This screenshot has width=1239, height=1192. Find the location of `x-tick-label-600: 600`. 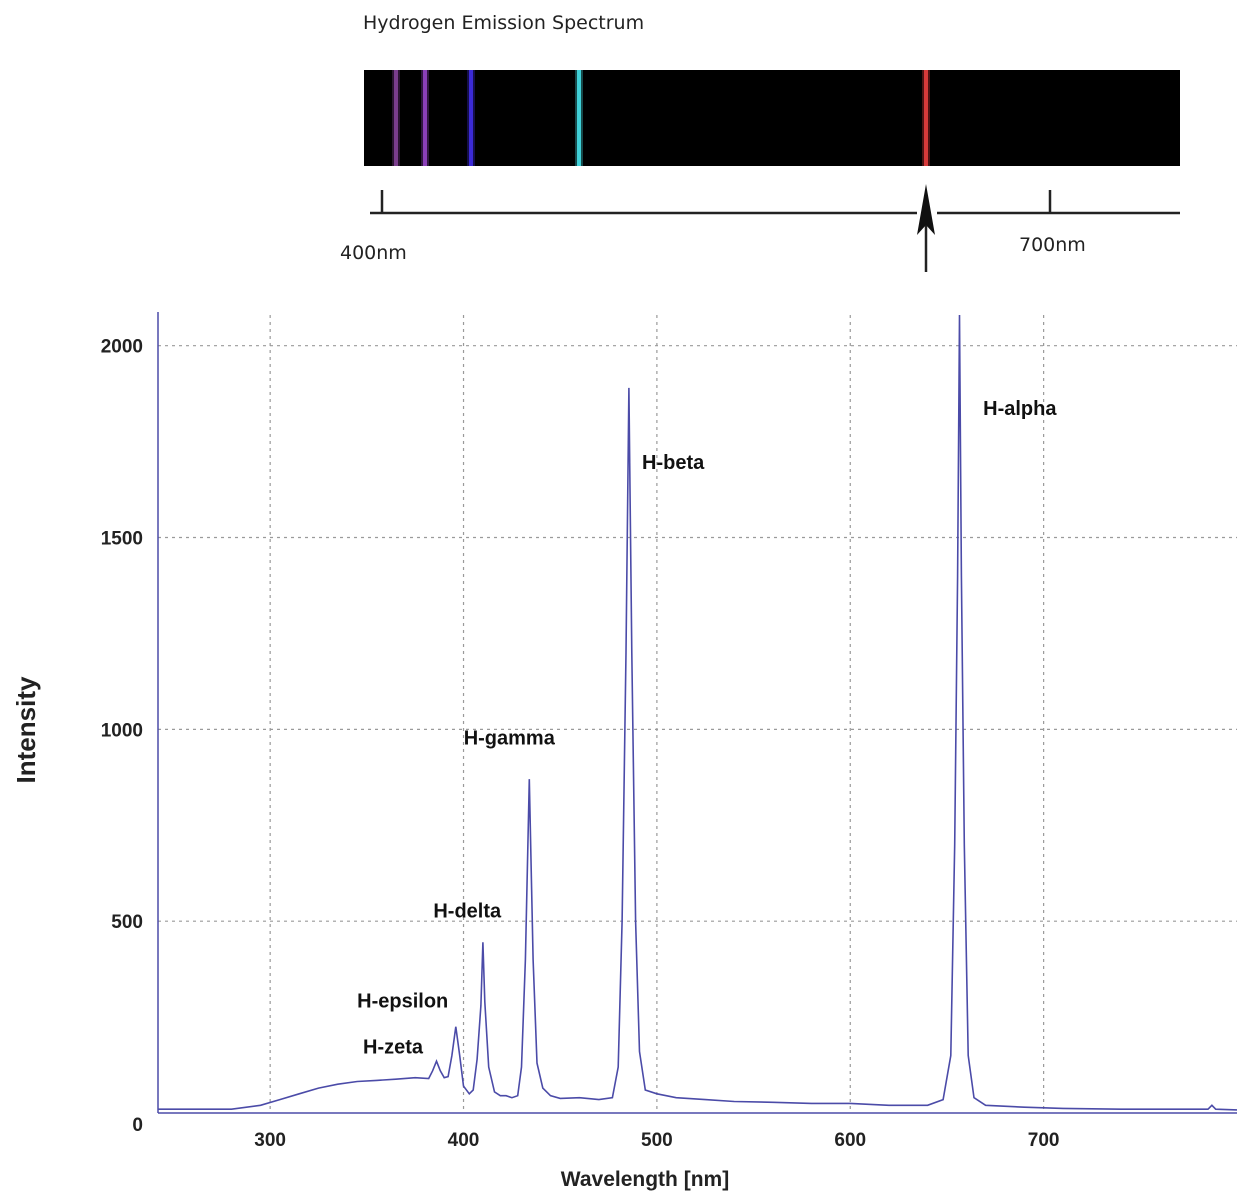

x-tick-label-600: 600 is located at coordinates (850, 1140).